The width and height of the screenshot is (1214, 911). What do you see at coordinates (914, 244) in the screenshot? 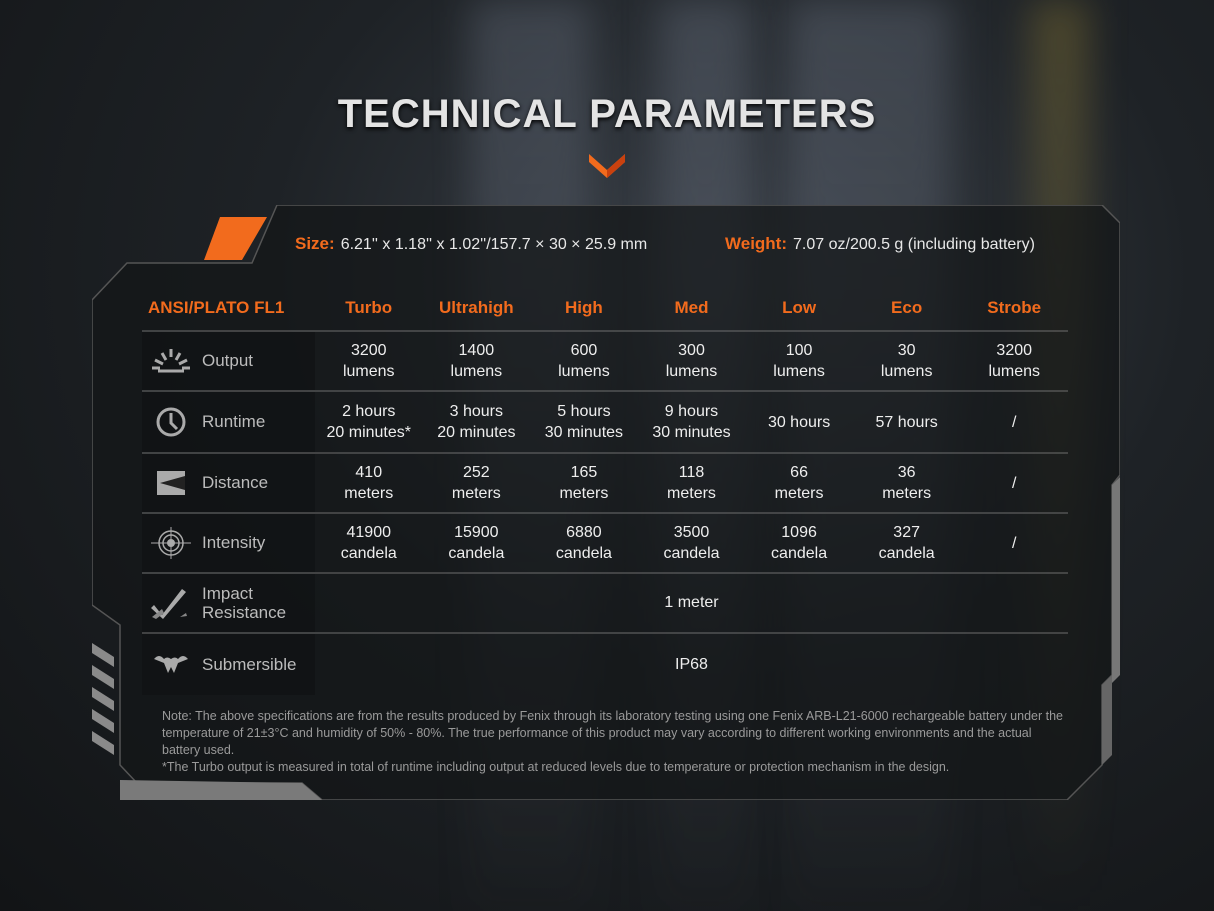
I see `weight-value: 7.07 oz/200.5 g (including battery)` at bounding box center [914, 244].